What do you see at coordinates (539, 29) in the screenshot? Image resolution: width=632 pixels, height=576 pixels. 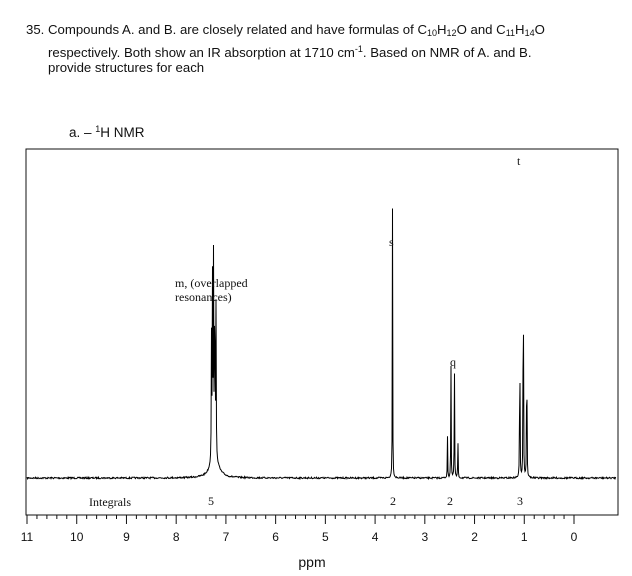 I see `formula2-o: O` at bounding box center [539, 29].